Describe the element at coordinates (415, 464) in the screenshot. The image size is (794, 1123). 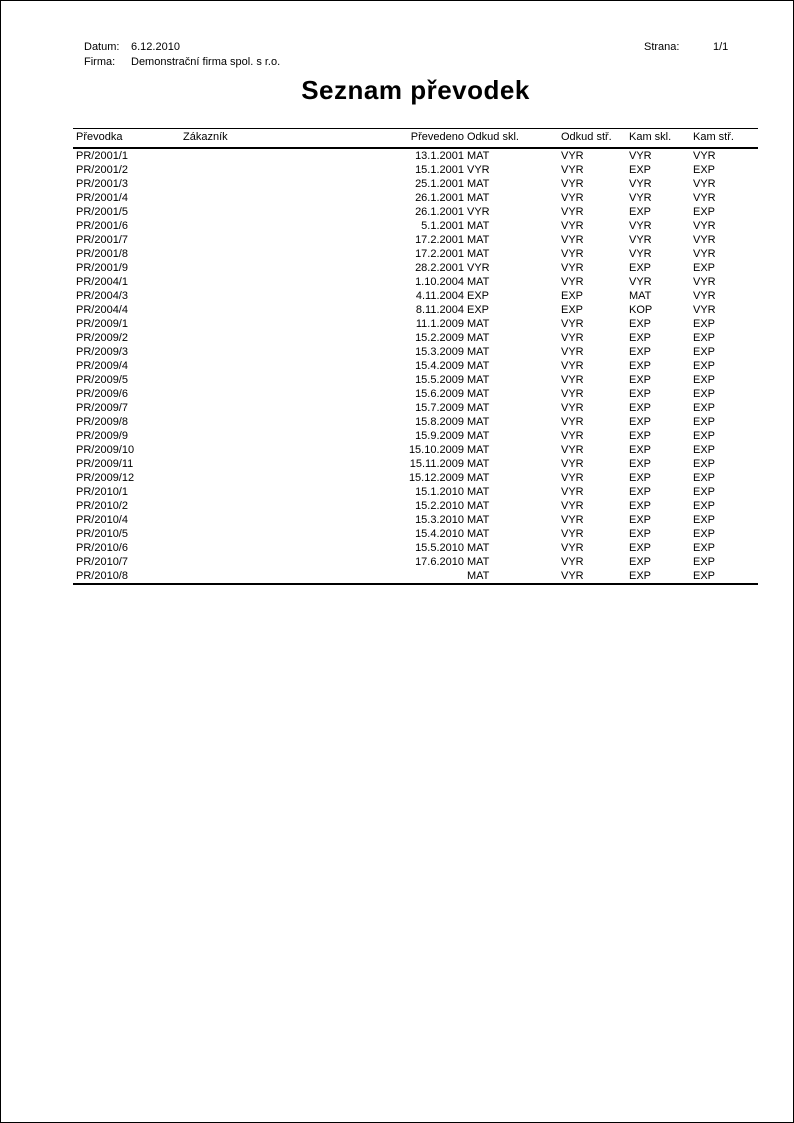
I see `table-row: PR/2009/11 15.11.2009 MAT VYR EXP EXP` at that location.